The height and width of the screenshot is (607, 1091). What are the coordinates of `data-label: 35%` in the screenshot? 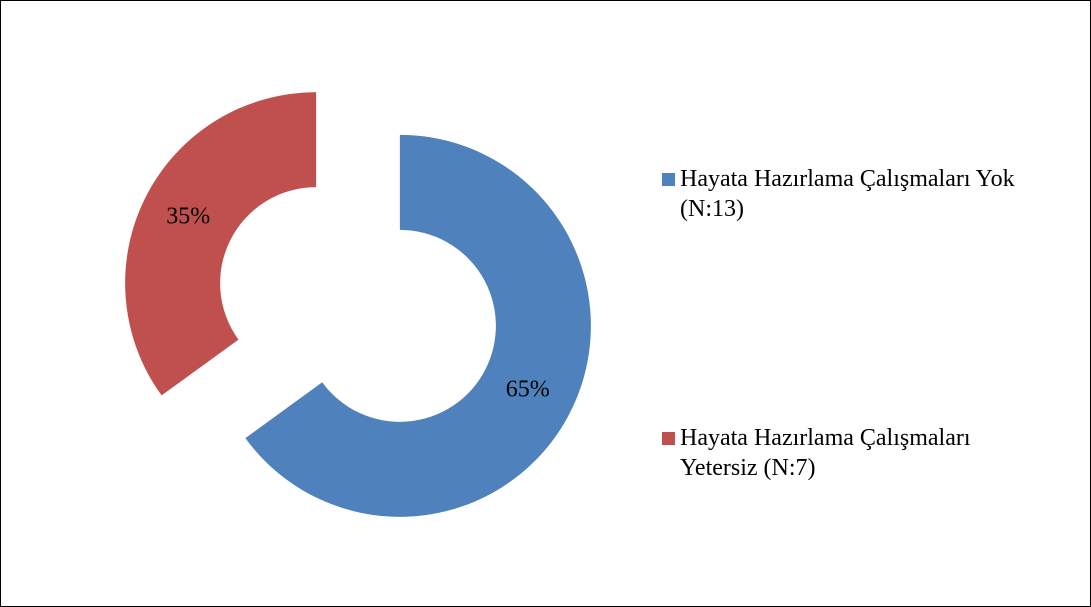 It's located at (188, 217).